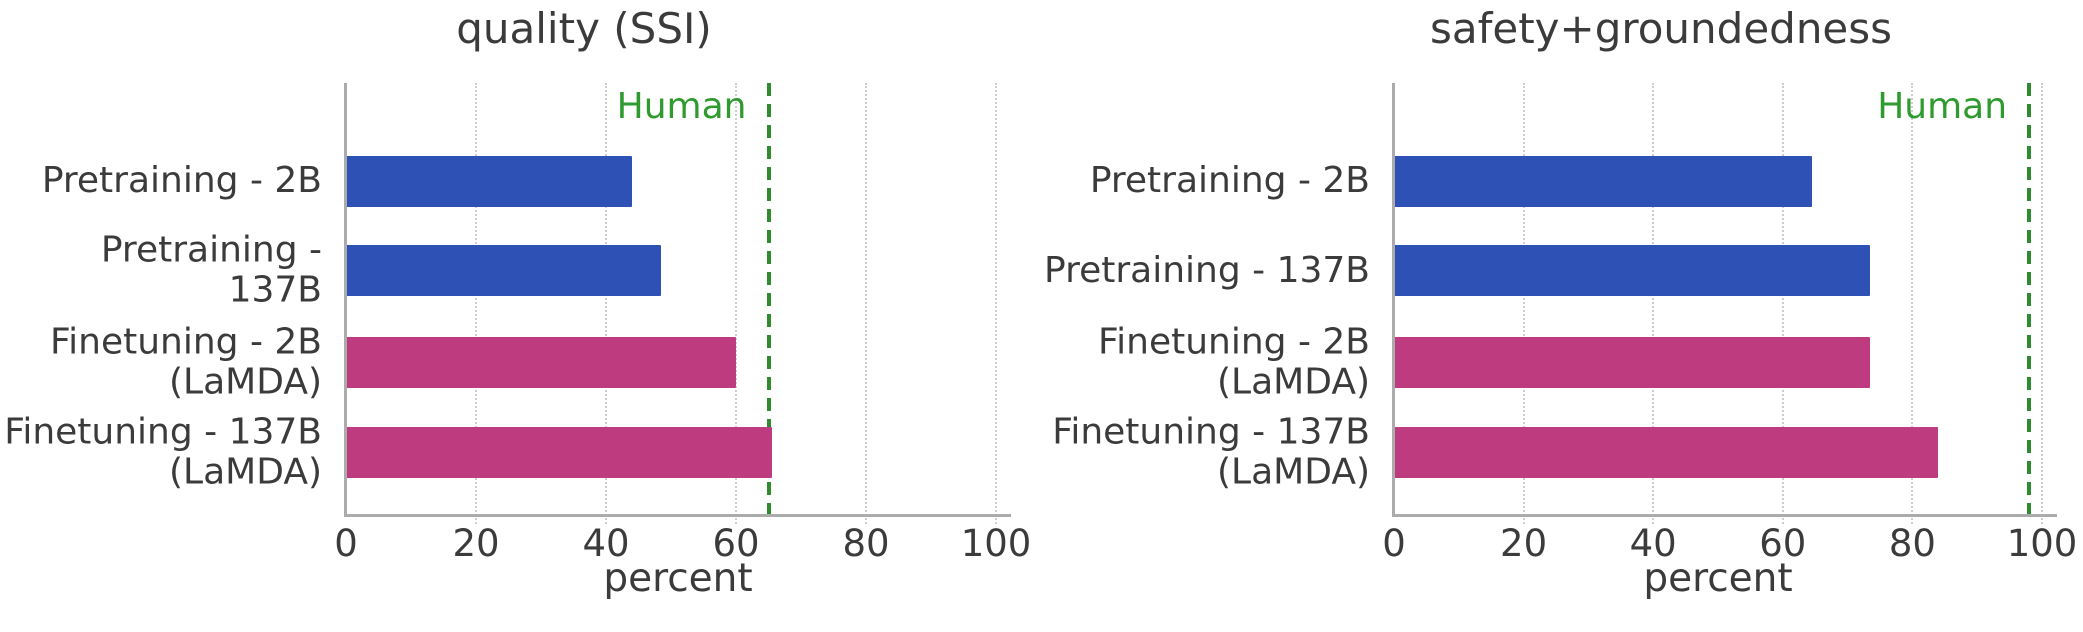 The width and height of the screenshot is (2083, 632). What do you see at coordinates (1661, 28) in the screenshot?
I see `chart-title: safety+groundedness` at bounding box center [1661, 28].